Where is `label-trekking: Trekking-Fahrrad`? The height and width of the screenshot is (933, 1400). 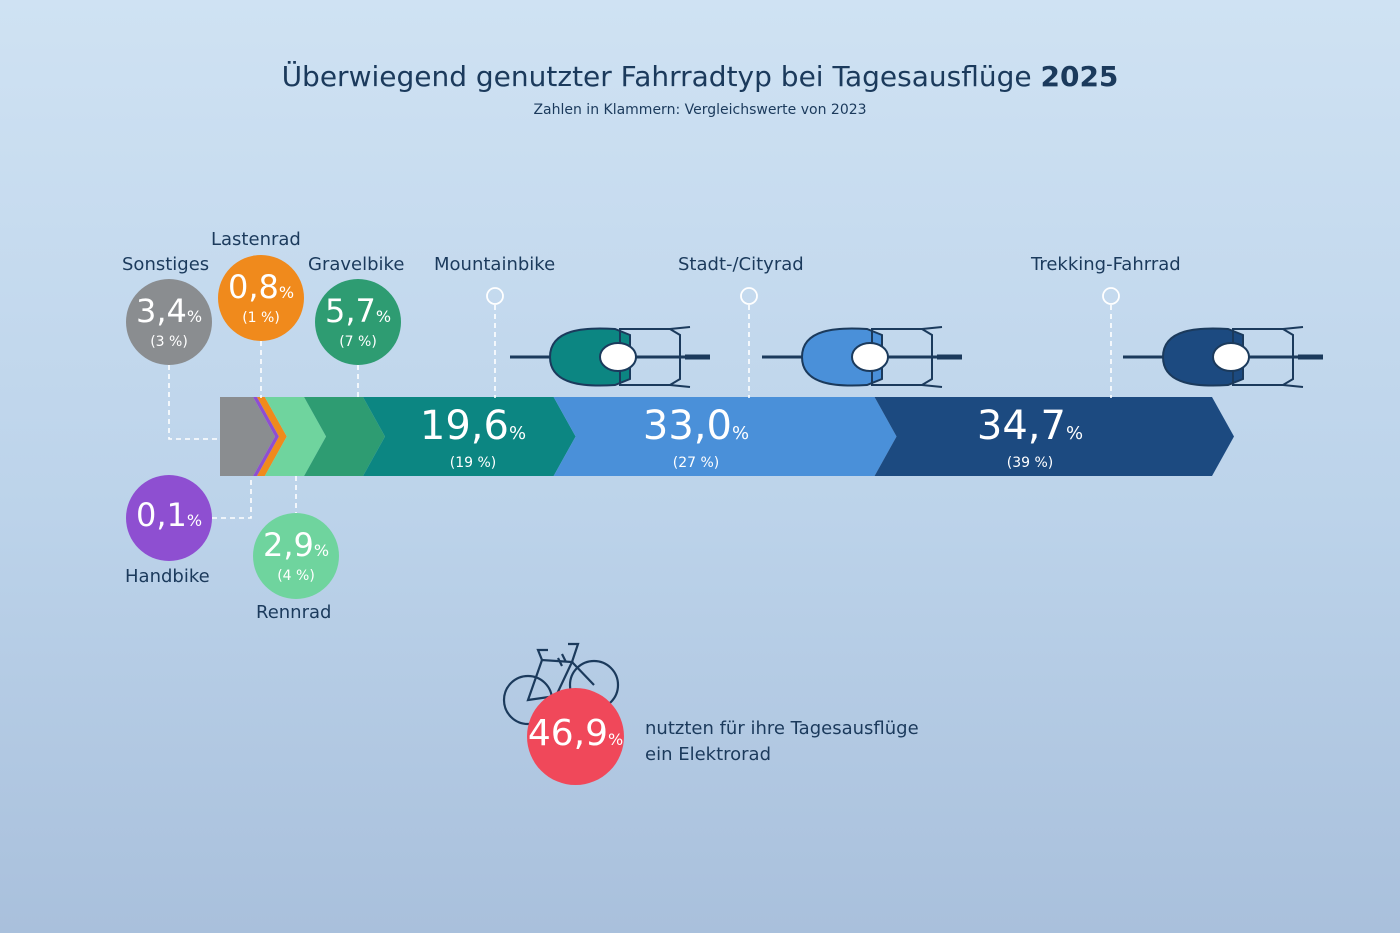 label-trekking: Trekking-Fahrrad is located at coordinates (1106, 264).